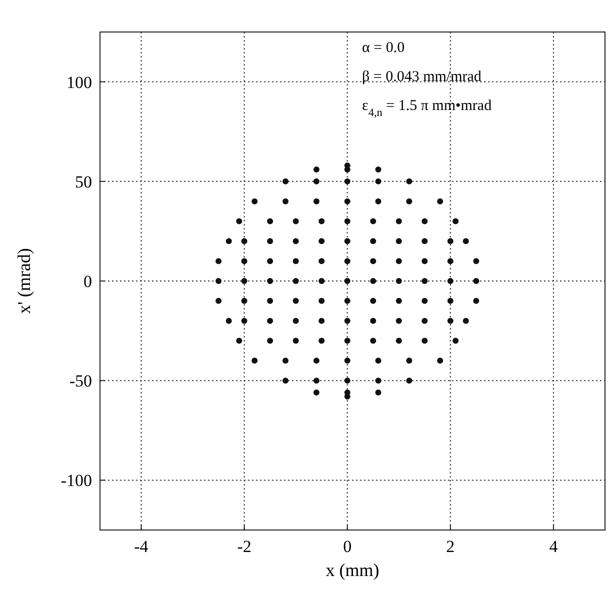  Describe the element at coordinates (76, 480) in the screenshot. I see `y-tick-label: -100` at that location.